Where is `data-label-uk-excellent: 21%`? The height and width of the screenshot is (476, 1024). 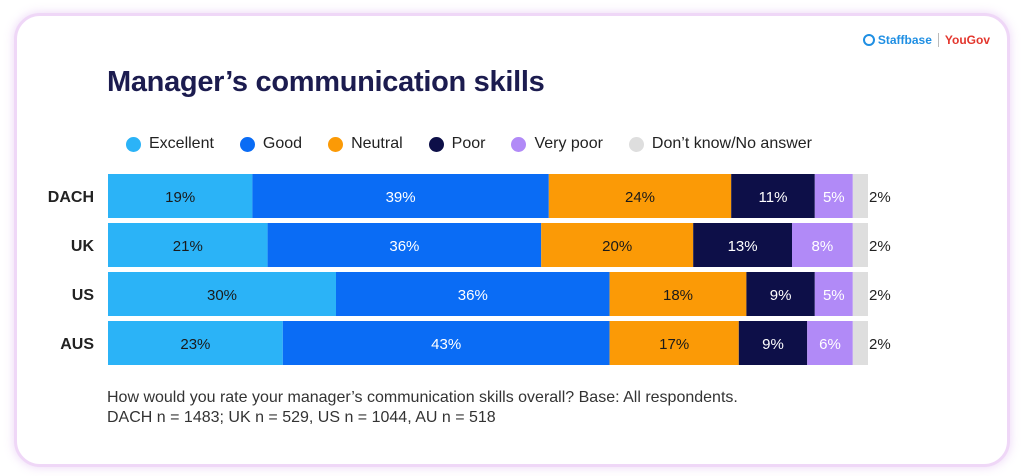 data-label-uk-excellent: 21% is located at coordinates (188, 246).